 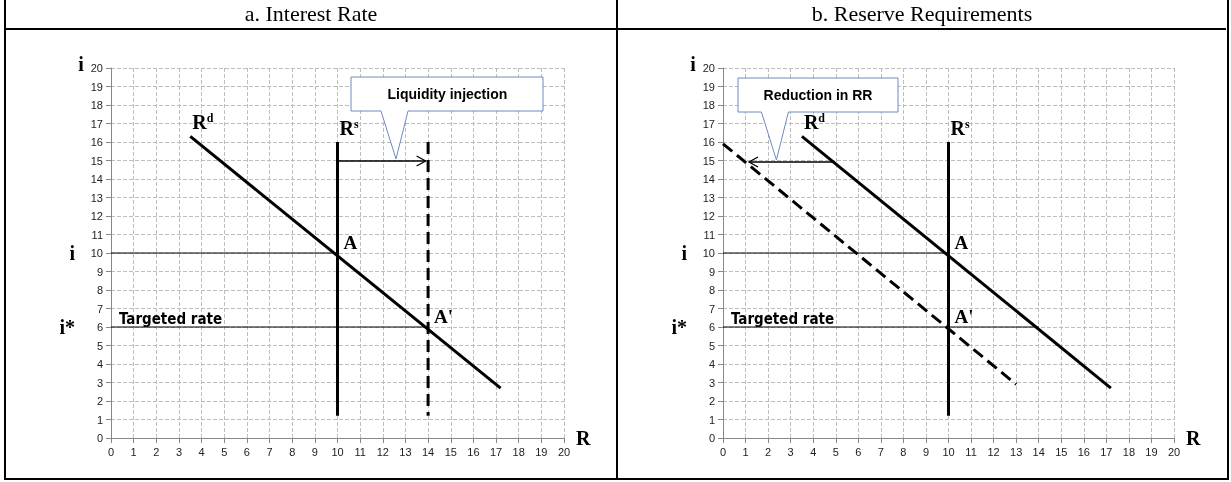 I want to click on chart-title: a. Interest Rate, so click(x=311, y=15).